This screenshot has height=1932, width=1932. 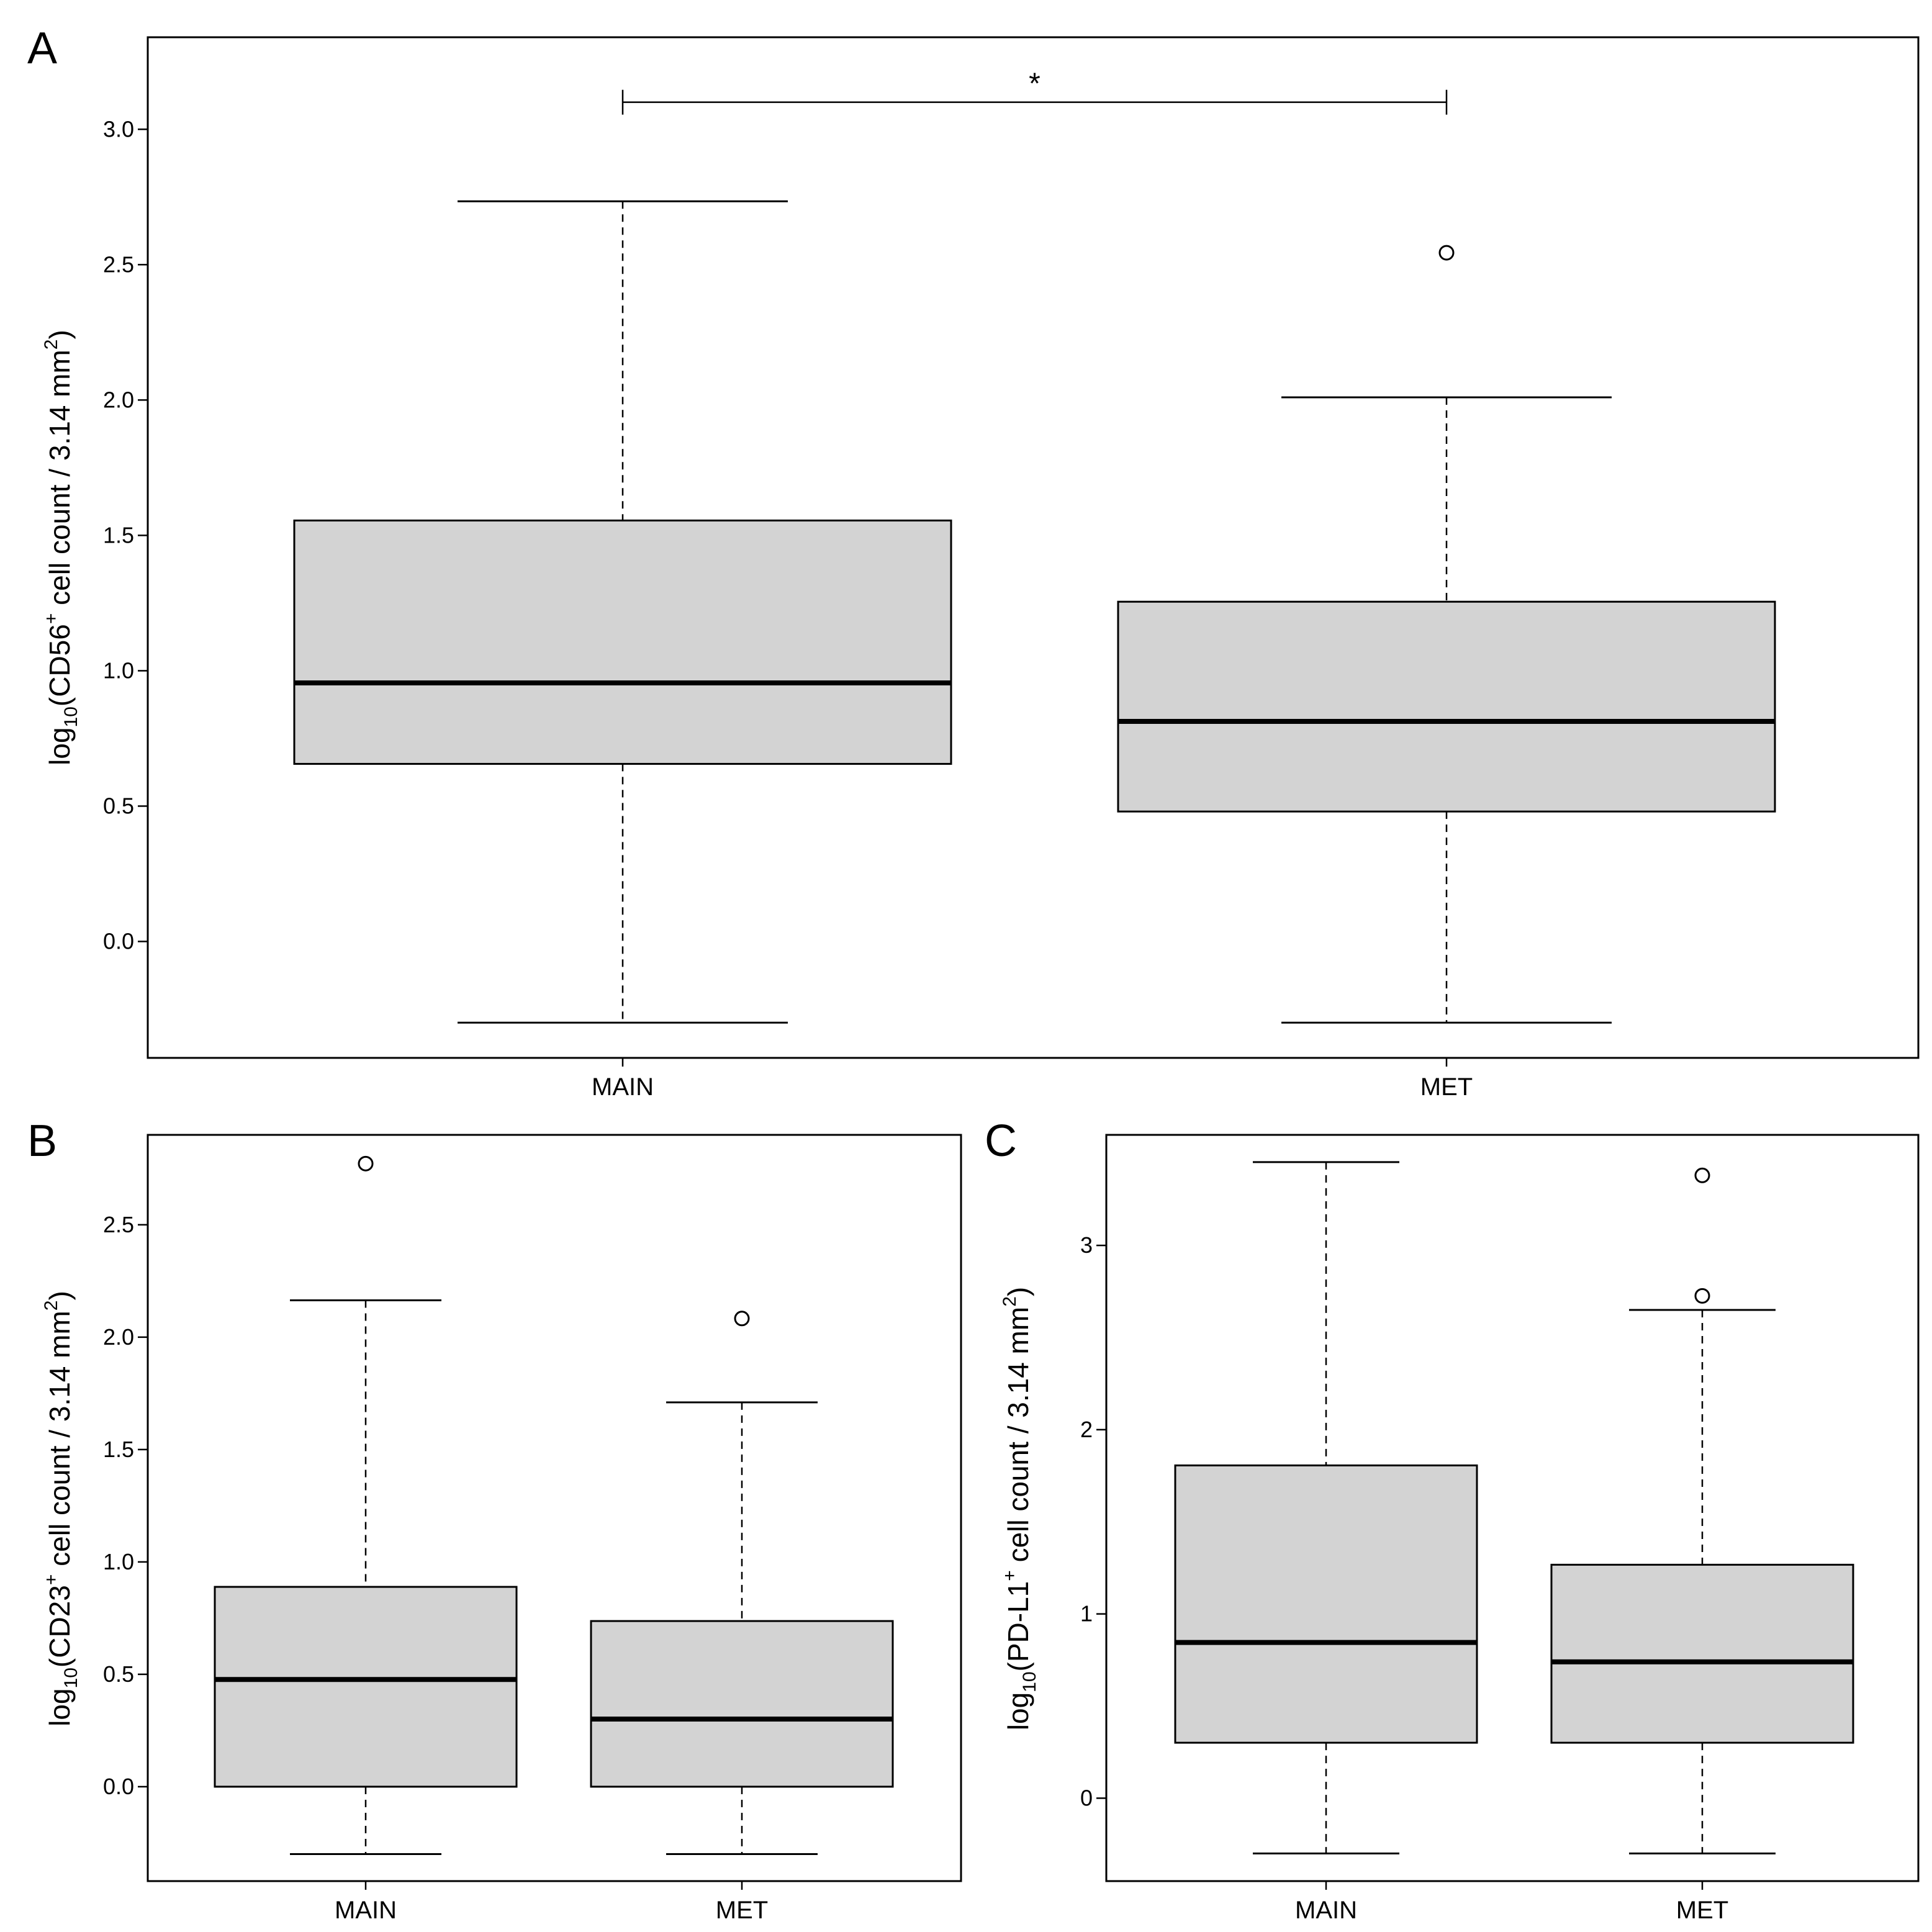 What do you see at coordinates (61, 1509) in the screenshot?
I see `y-axis-label-b: log10(CD23+ cell count / 3.14 mm2)` at bounding box center [61, 1509].